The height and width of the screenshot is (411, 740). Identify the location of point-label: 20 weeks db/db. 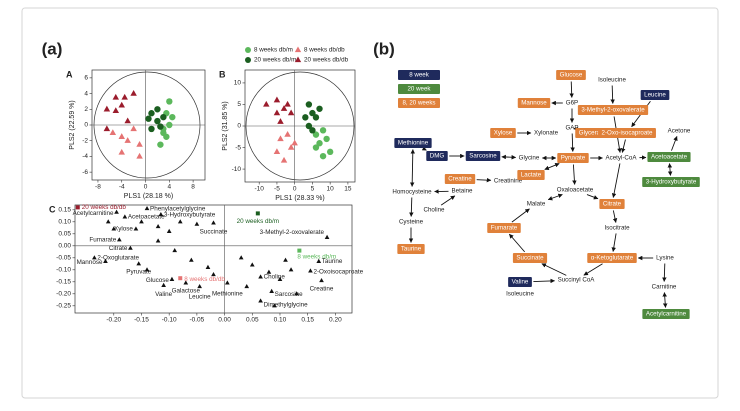
(104, 207).